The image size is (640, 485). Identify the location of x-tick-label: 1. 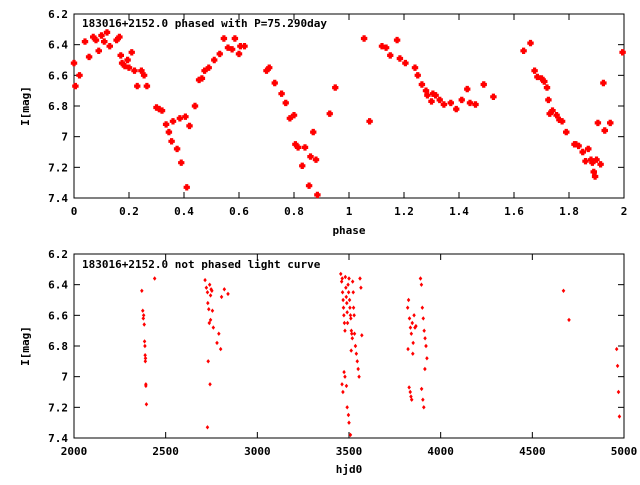
(349, 211).